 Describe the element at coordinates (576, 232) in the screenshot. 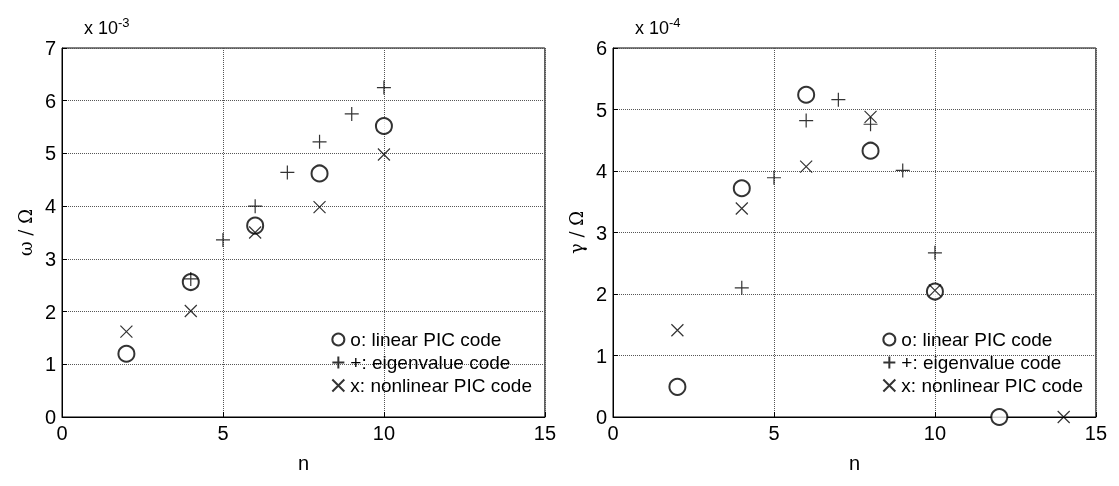

I see `y-axis-title: γ / Ω` at that location.